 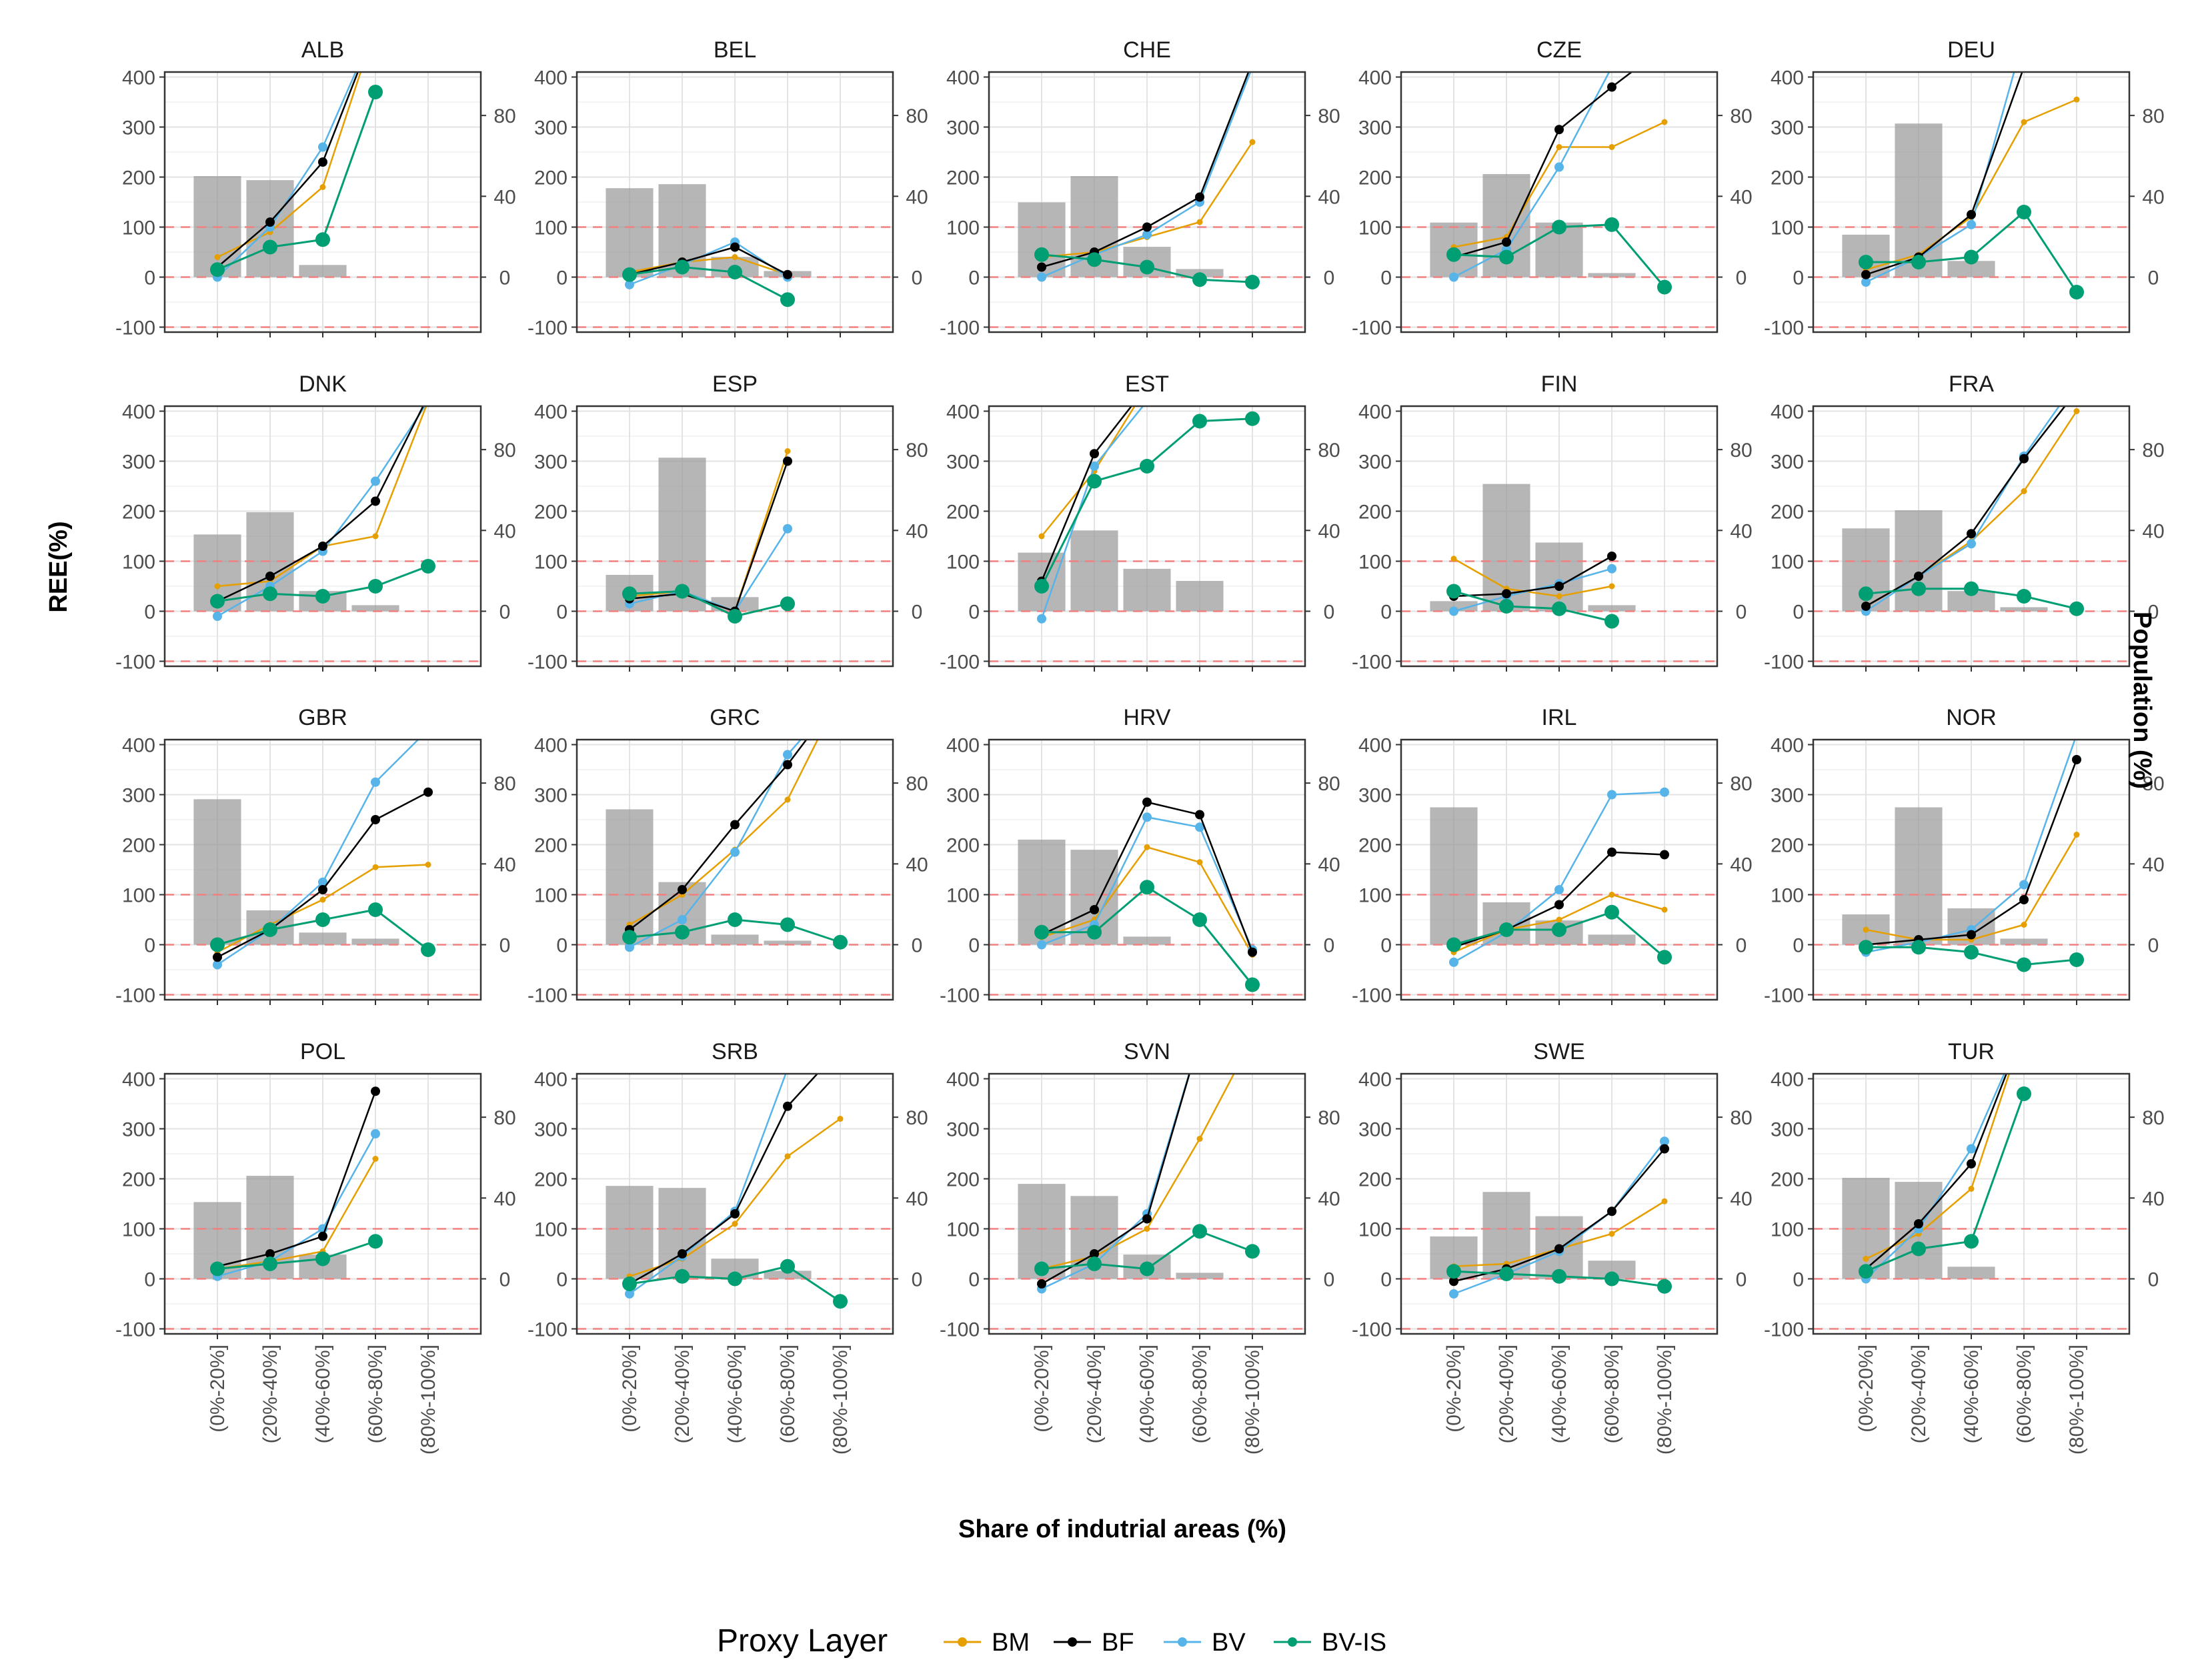 I want to click on panel-deu: DEU -100 0 100 200 300 400 0 40 80, so click(x=1964, y=186).